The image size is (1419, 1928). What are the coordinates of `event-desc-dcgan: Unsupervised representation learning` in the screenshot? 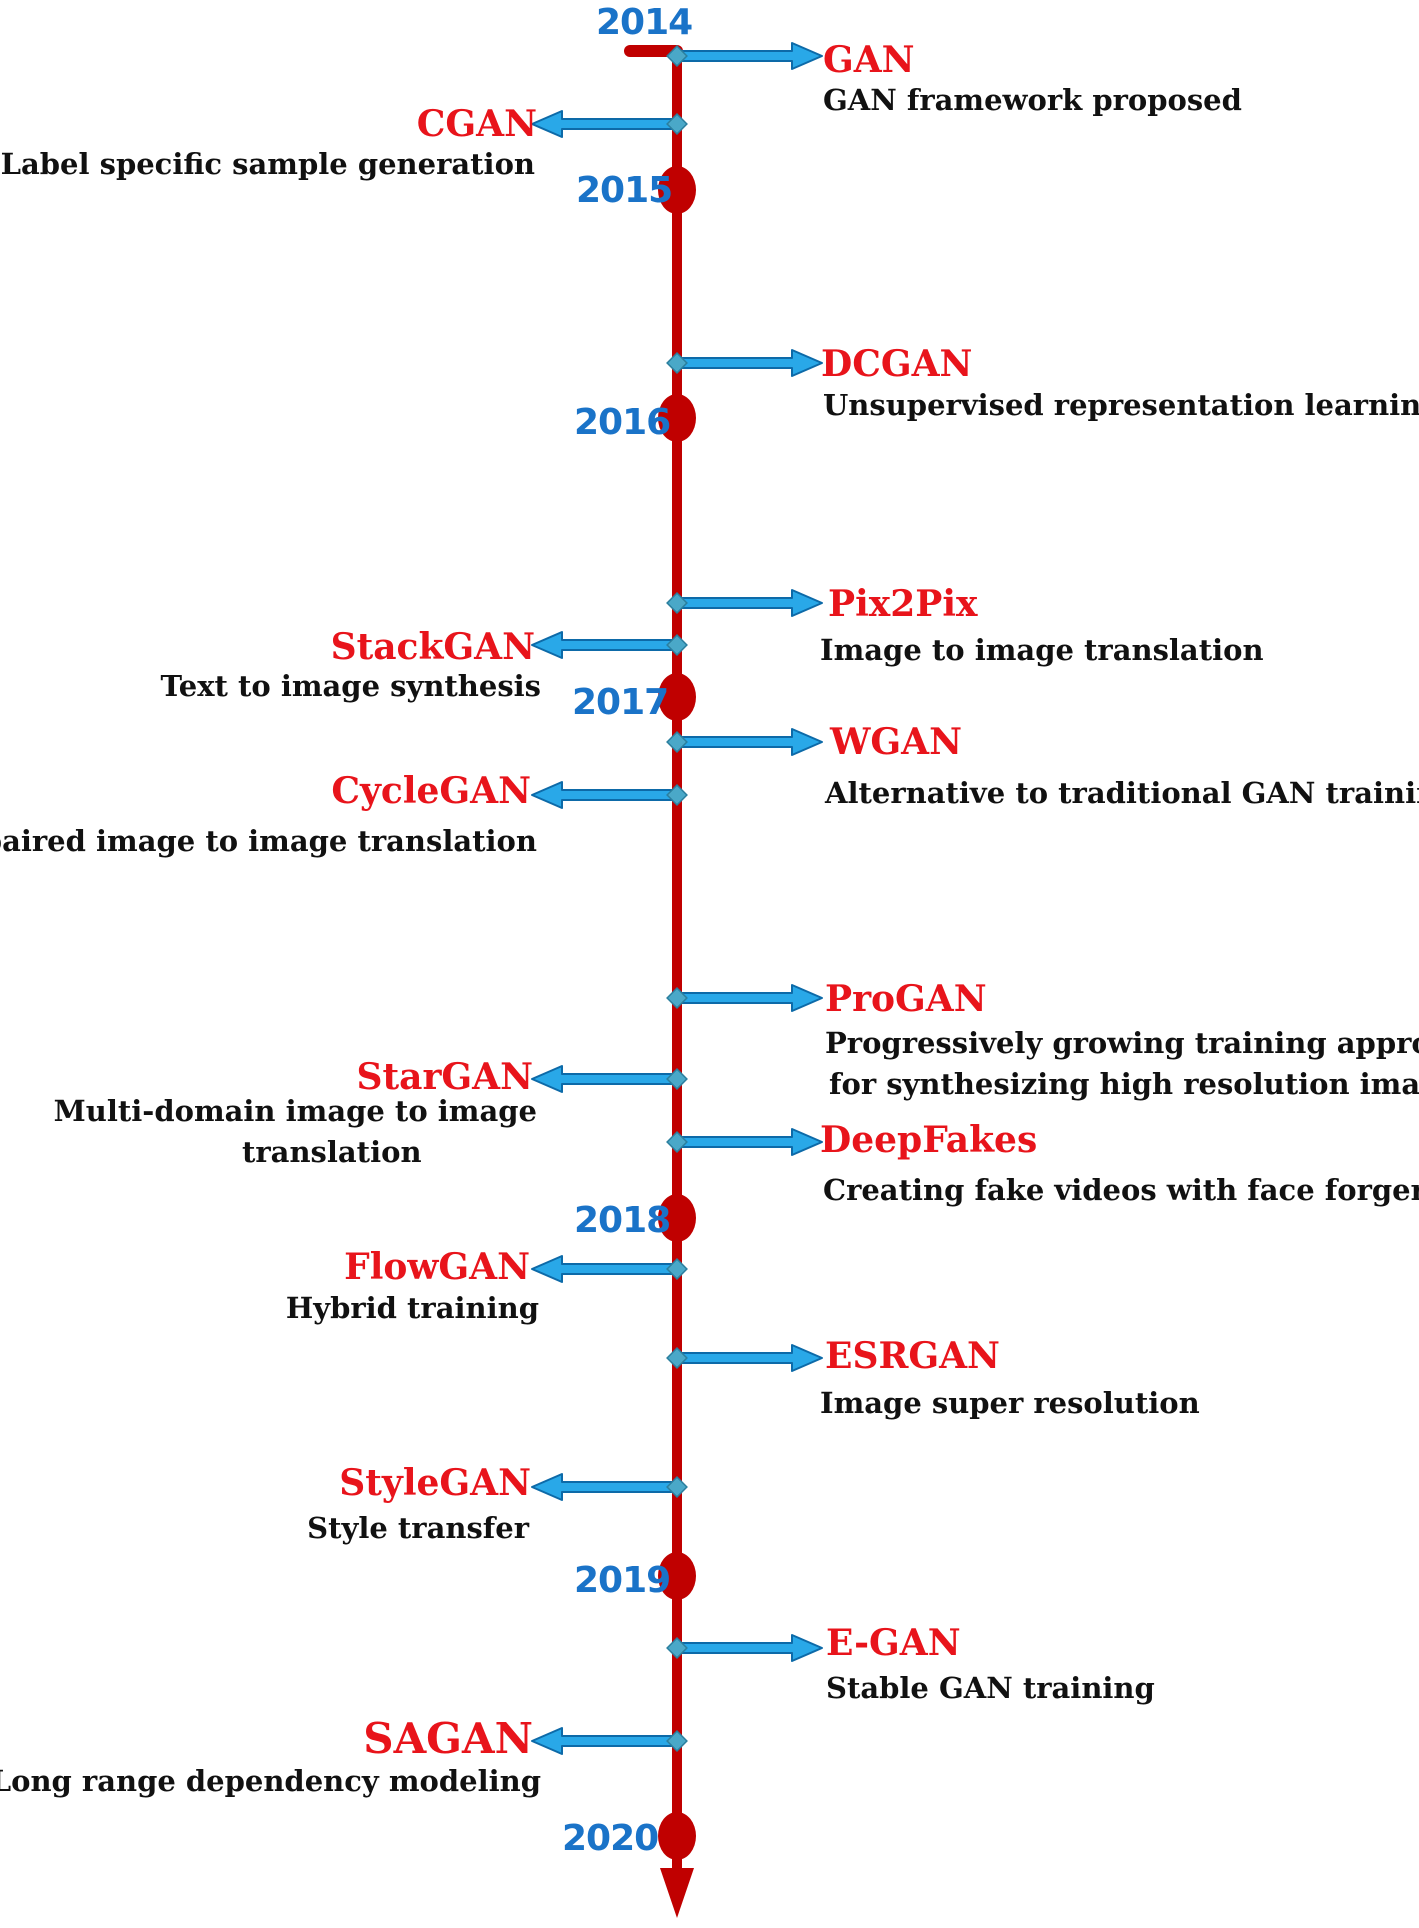 It's located at (1121, 405).